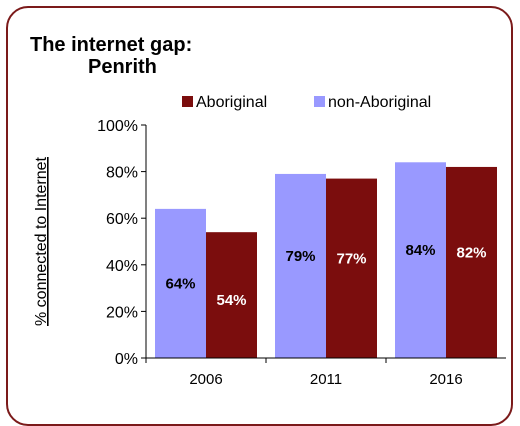 The width and height of the screenshot is (520, 426). I want to click on bar-non-aboriginal-2016, so click(420, 260).